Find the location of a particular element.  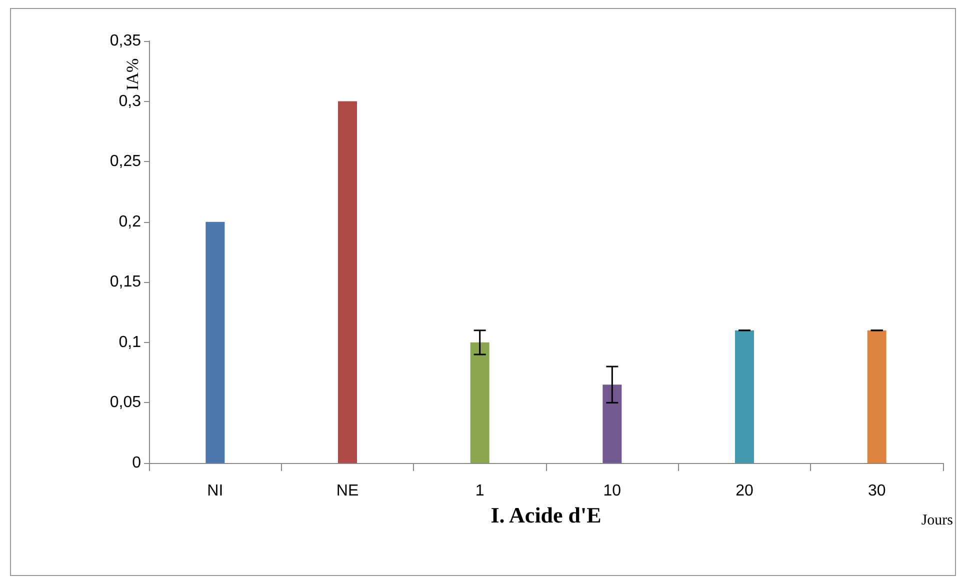

y-axis-title: IA% is located at coordinates (132, 74).